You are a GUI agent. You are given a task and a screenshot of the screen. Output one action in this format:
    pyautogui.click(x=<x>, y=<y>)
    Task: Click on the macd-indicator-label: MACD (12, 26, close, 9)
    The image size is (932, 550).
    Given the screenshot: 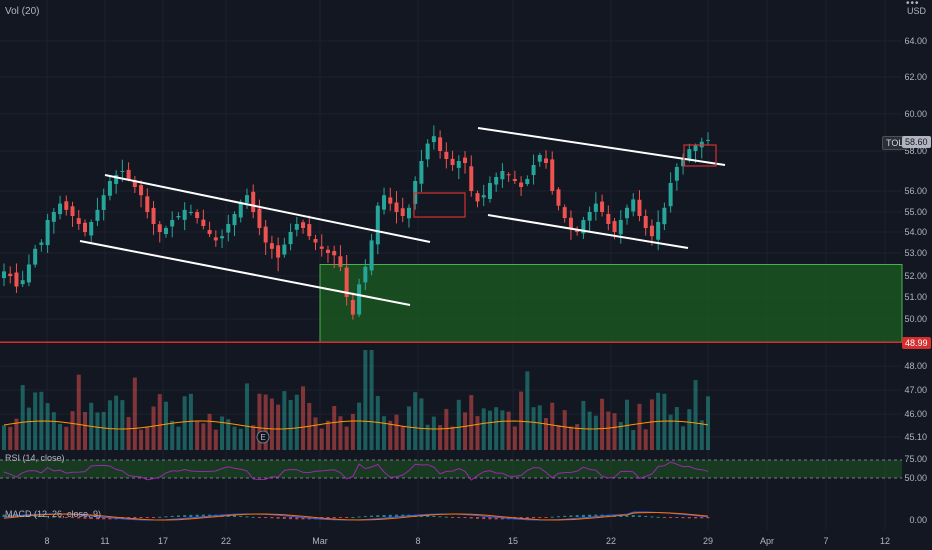 What is the action you would take?
    pyautogui.click(x=53, y=514)
    